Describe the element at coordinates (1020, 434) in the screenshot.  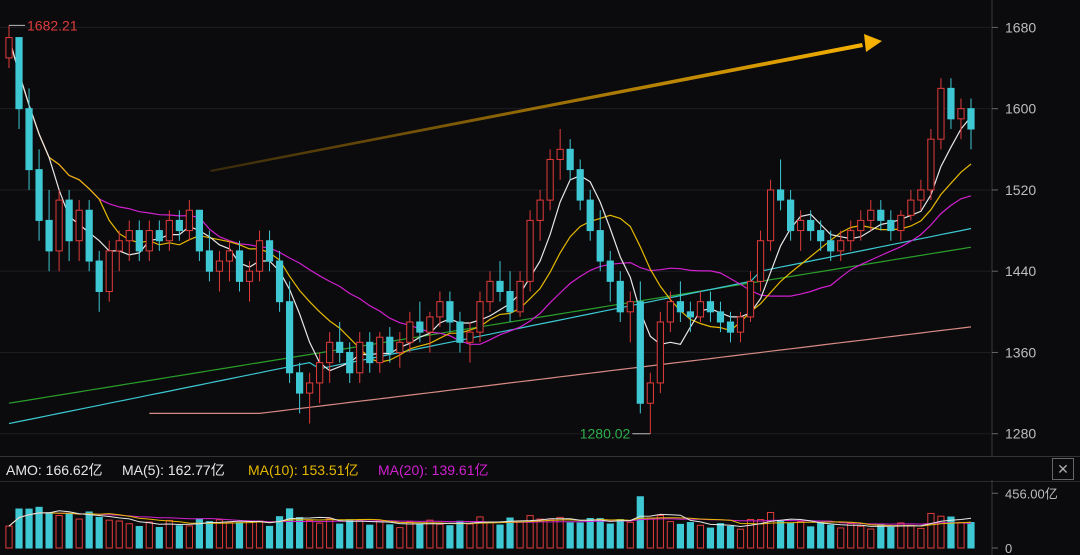
I see `price-tick-label: 1280` at that location.